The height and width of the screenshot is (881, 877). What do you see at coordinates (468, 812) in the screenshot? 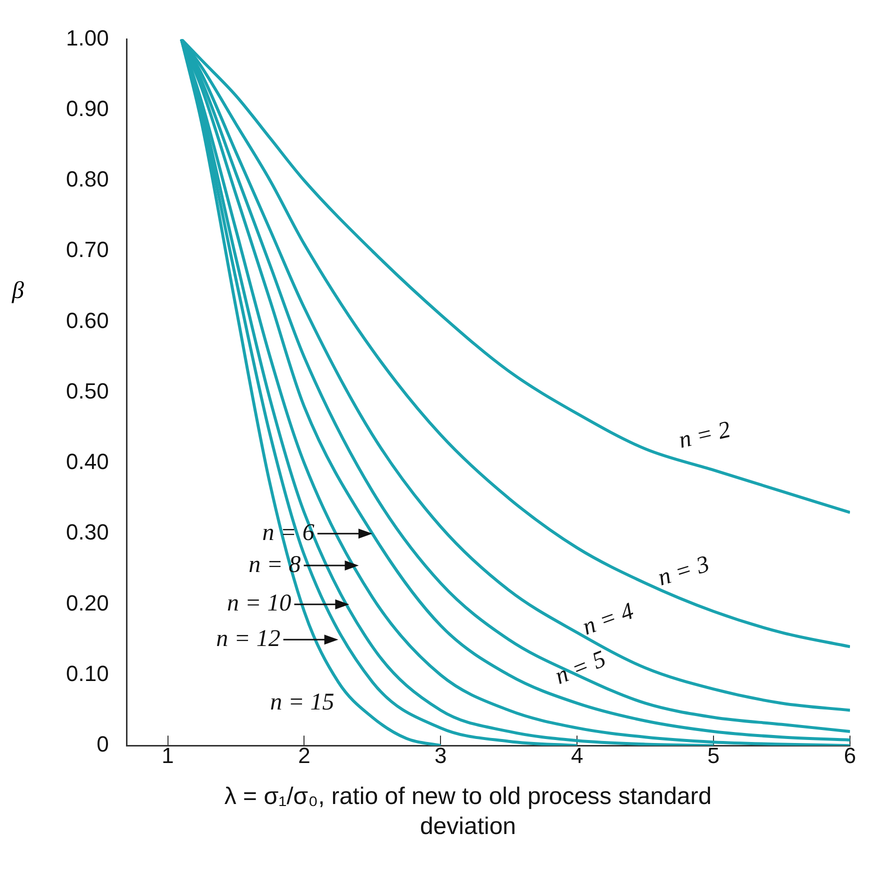
I see `x-axis-title: λ = σ₁/σ₀, ratio of new to old process standard deviation` at bounding box center [468, 812].